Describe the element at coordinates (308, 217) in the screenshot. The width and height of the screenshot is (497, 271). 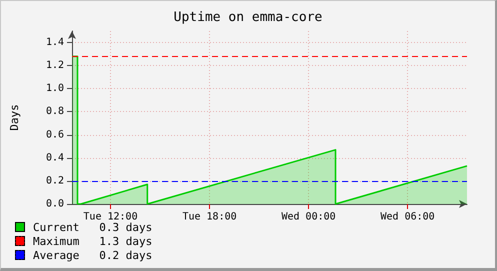
I see `x-tick-label: Wed 00:00` at that location.